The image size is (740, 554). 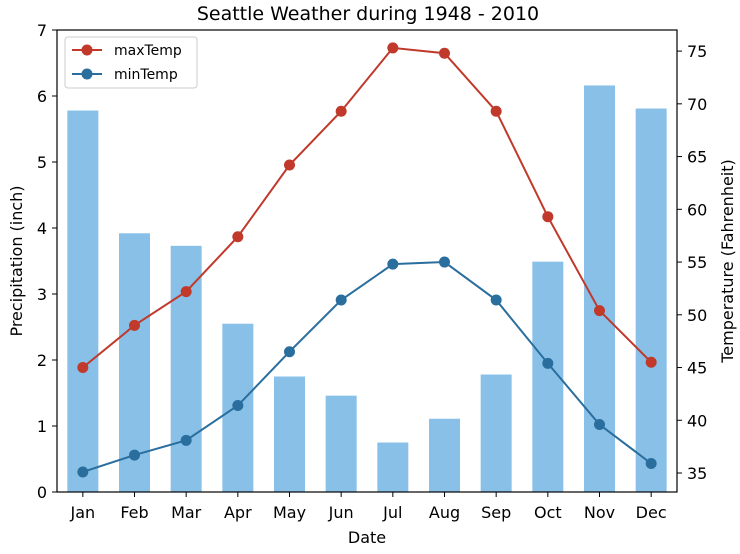 I want to click on maxtemp-point-jun, so click(x=341, y=111).